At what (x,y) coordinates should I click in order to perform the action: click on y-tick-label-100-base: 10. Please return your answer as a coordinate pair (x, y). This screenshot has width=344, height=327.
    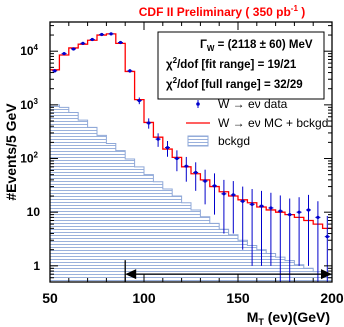
    Looking at the image, I should click on (27, 159).